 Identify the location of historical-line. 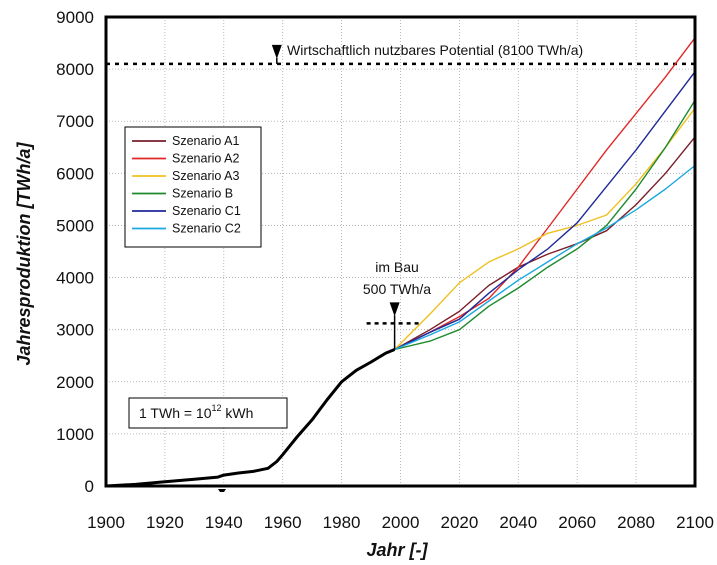
(250, 418).